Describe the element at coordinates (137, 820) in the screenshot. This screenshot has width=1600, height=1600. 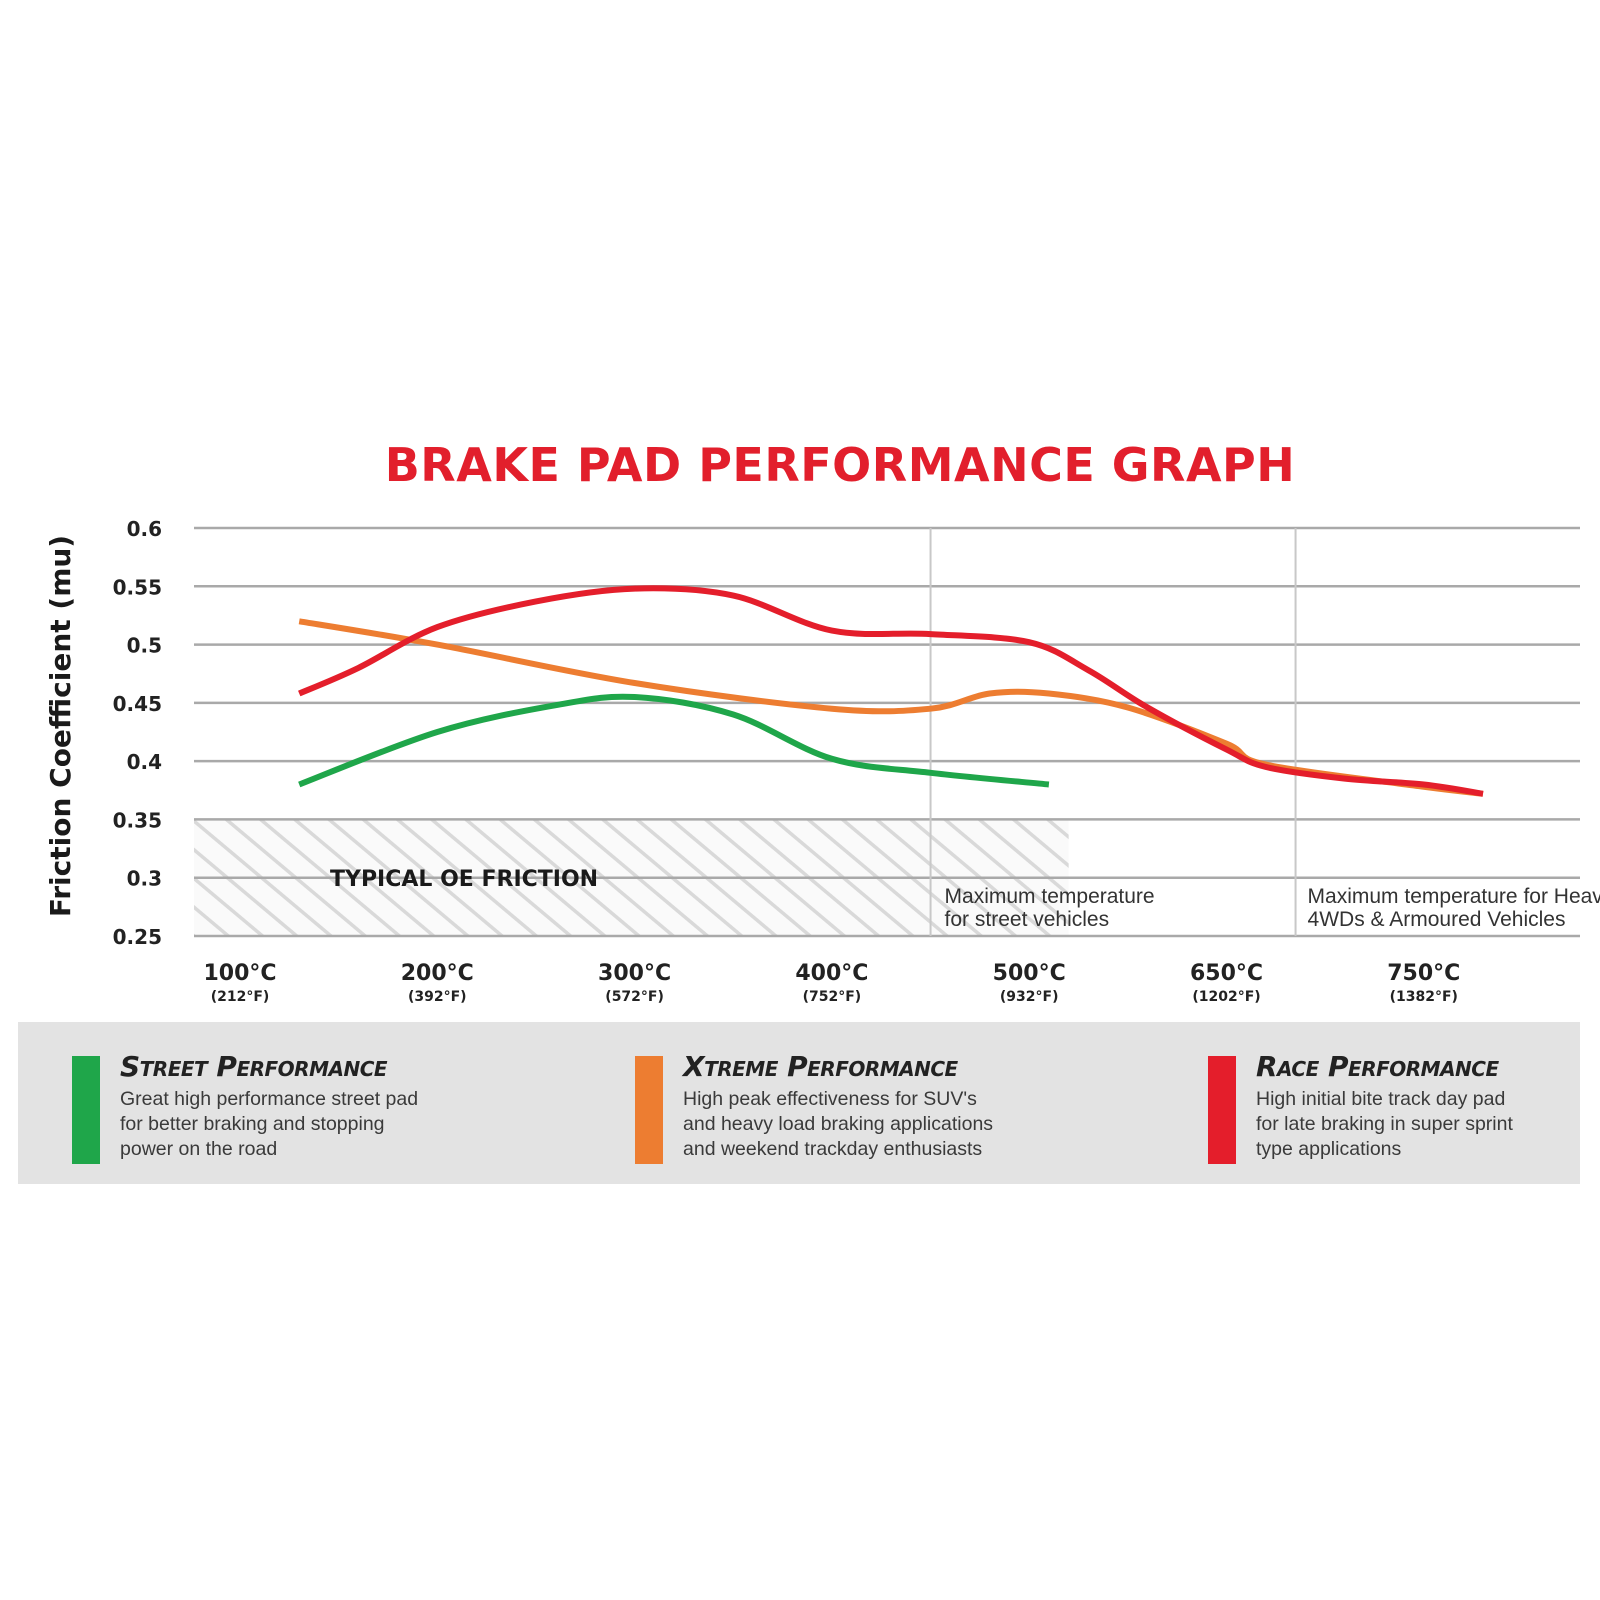
I see `y-tick-label: 0.35` at that location.